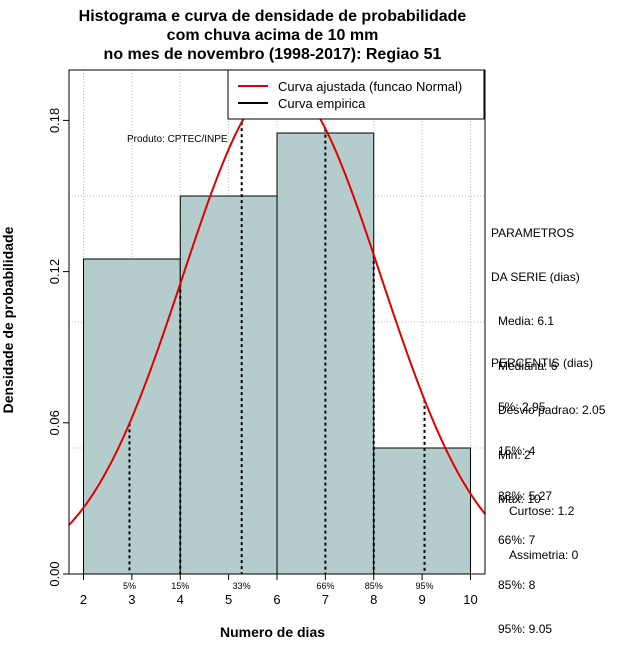 The height and width of the screenshot is (660, 640). What do you see at coordinates (180, 586) in the screenshot?
I see `percentile-label-1: 15%` at bounding box center [180, 586].